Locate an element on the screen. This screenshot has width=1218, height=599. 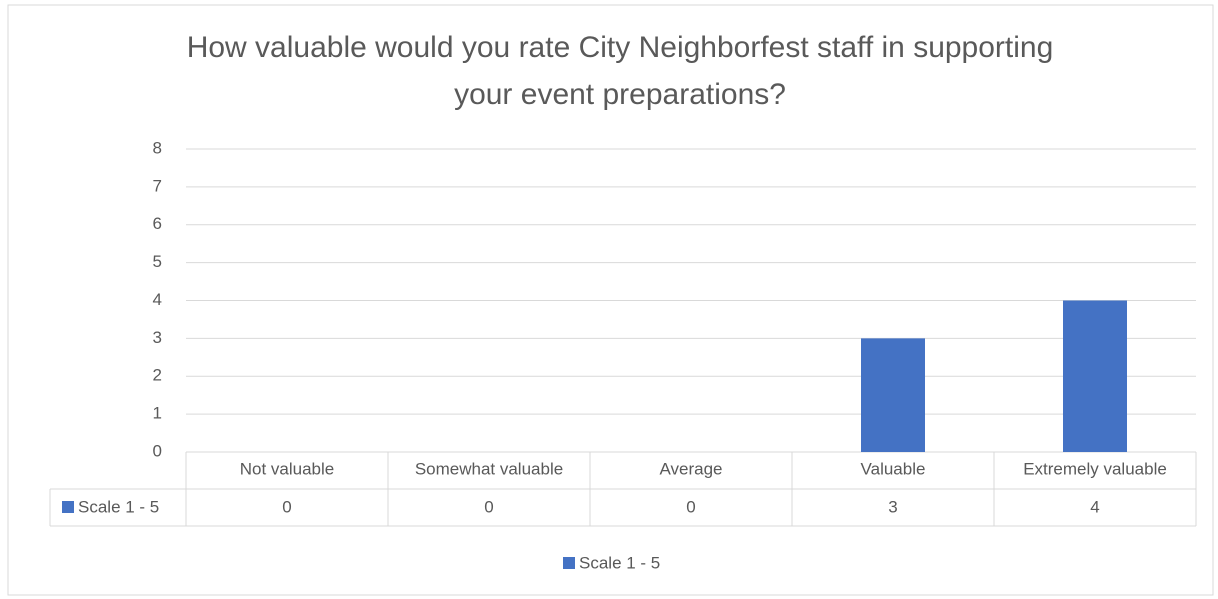
y-tick-label: 2 is located at coordinates (157, 375).